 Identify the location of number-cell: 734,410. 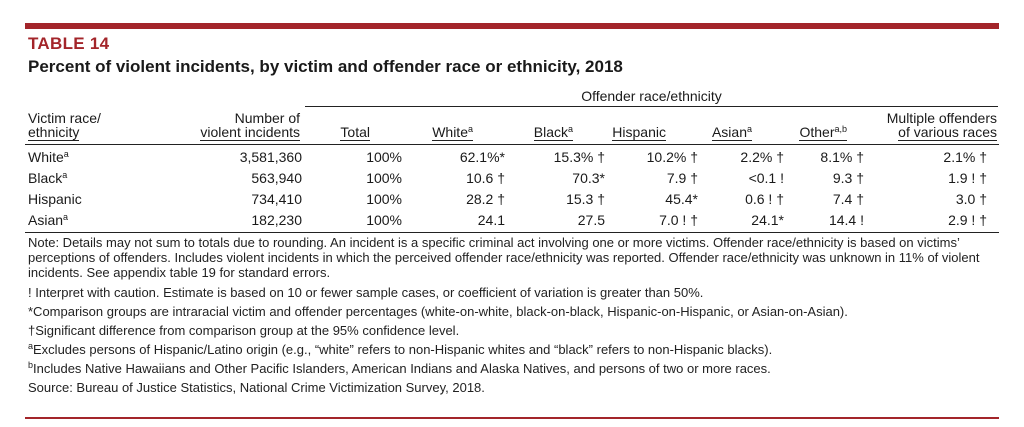
(276, 198).